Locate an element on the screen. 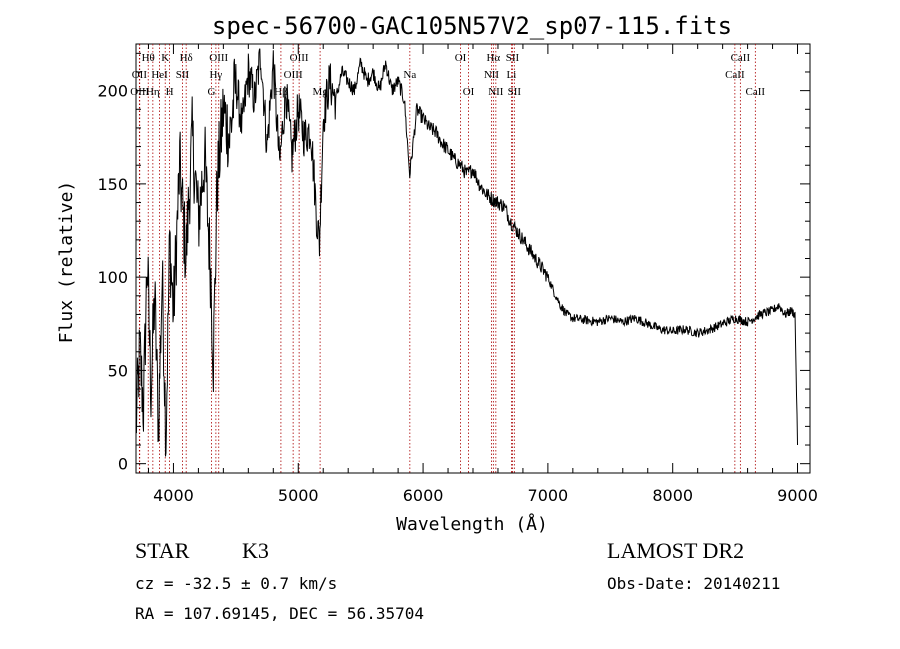 This screenshot has height=649, width=900. line-label: Hη is located at coordinates (153, 92).